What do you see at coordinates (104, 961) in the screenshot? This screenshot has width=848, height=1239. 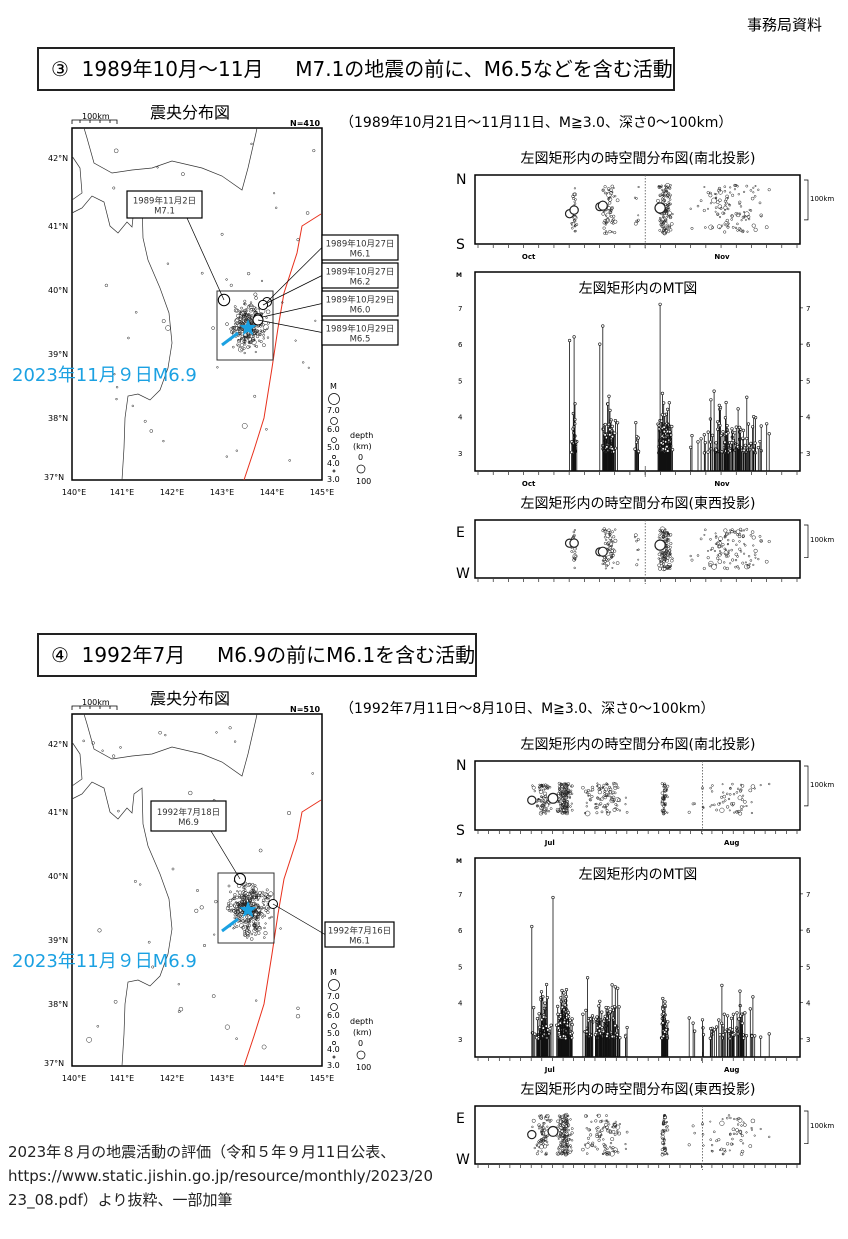 I see `reference-quake-label: 2023年11月９日M6.9` at bounding box center [104, 961].